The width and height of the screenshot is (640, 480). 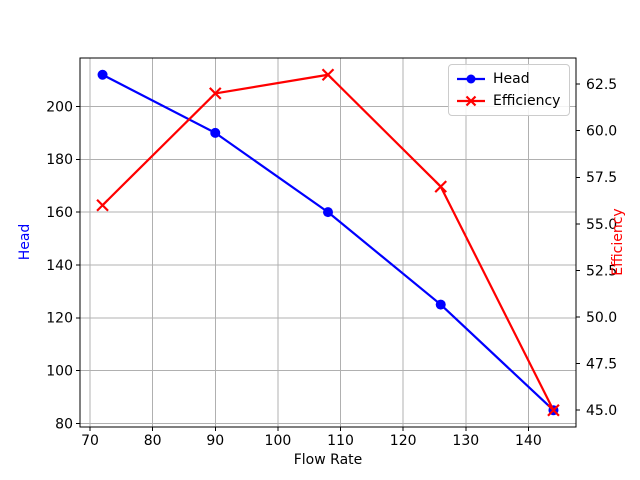 I want to click on chart-legend: Head Efficiency, so click(x=509, y=90).